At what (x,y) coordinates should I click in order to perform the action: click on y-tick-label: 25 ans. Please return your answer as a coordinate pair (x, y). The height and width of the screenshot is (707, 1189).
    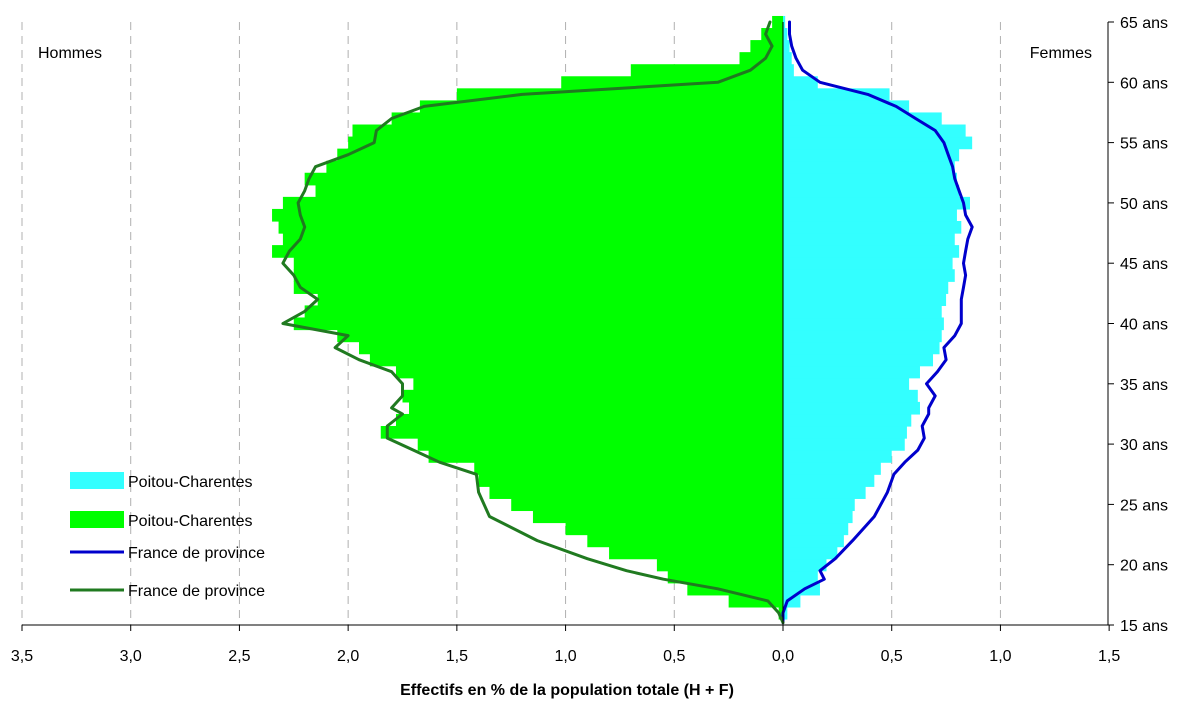
    Looking at the image, I should click on (1144, 505).